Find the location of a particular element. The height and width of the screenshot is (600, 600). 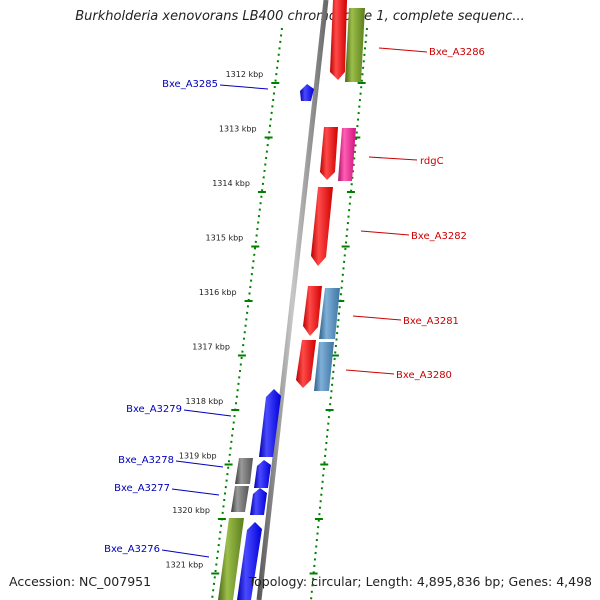

gene-label-rdgc: rdgC is located at coordinates (432, 161).